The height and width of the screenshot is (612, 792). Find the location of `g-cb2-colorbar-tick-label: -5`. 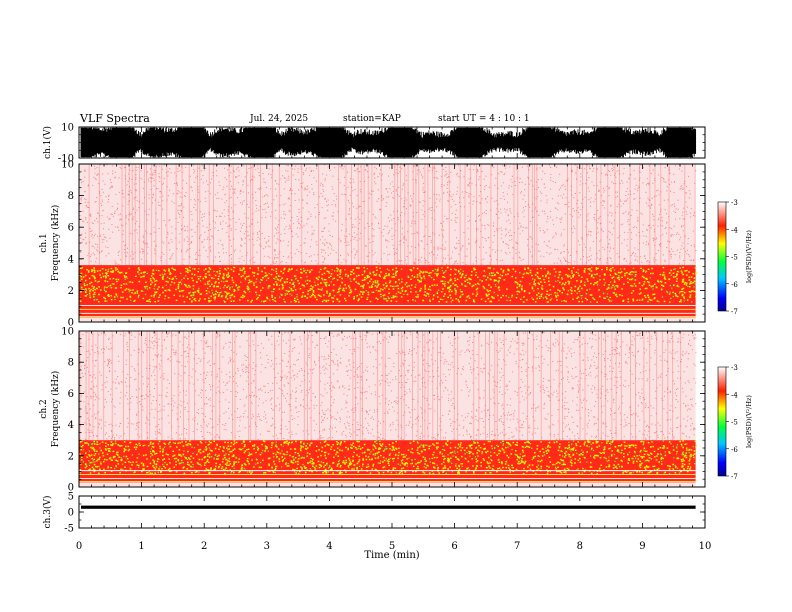

g-cb2-colorbar-tick-label: -5 is located at coordinates (734, 423).